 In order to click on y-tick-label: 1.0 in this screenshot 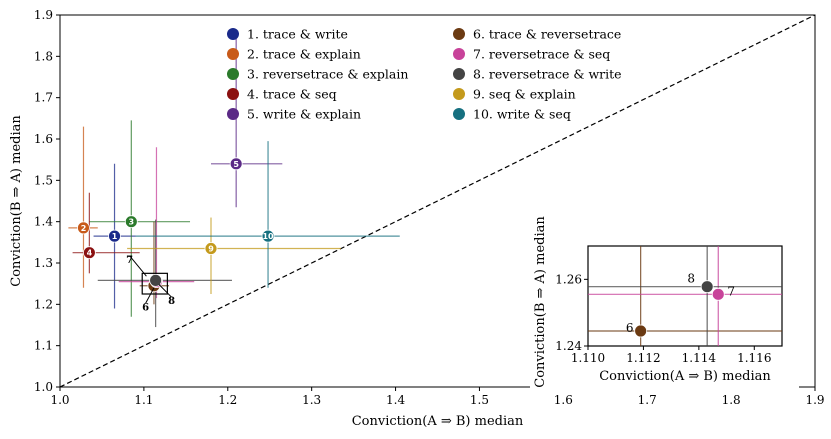, I will do `click(43, 387)`.